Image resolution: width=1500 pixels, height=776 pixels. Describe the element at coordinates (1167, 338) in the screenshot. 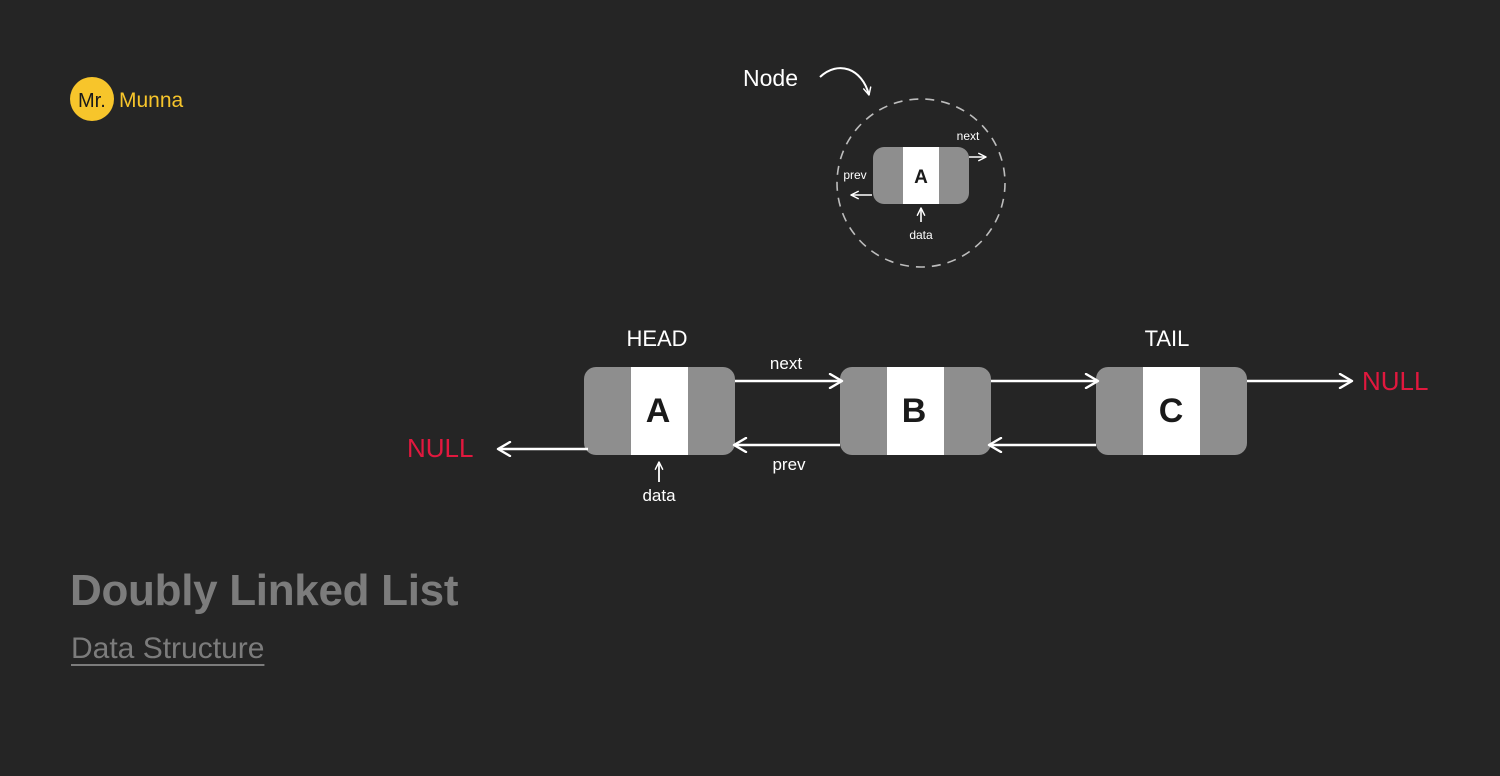

I see `tail-label: TAIL` at that location.